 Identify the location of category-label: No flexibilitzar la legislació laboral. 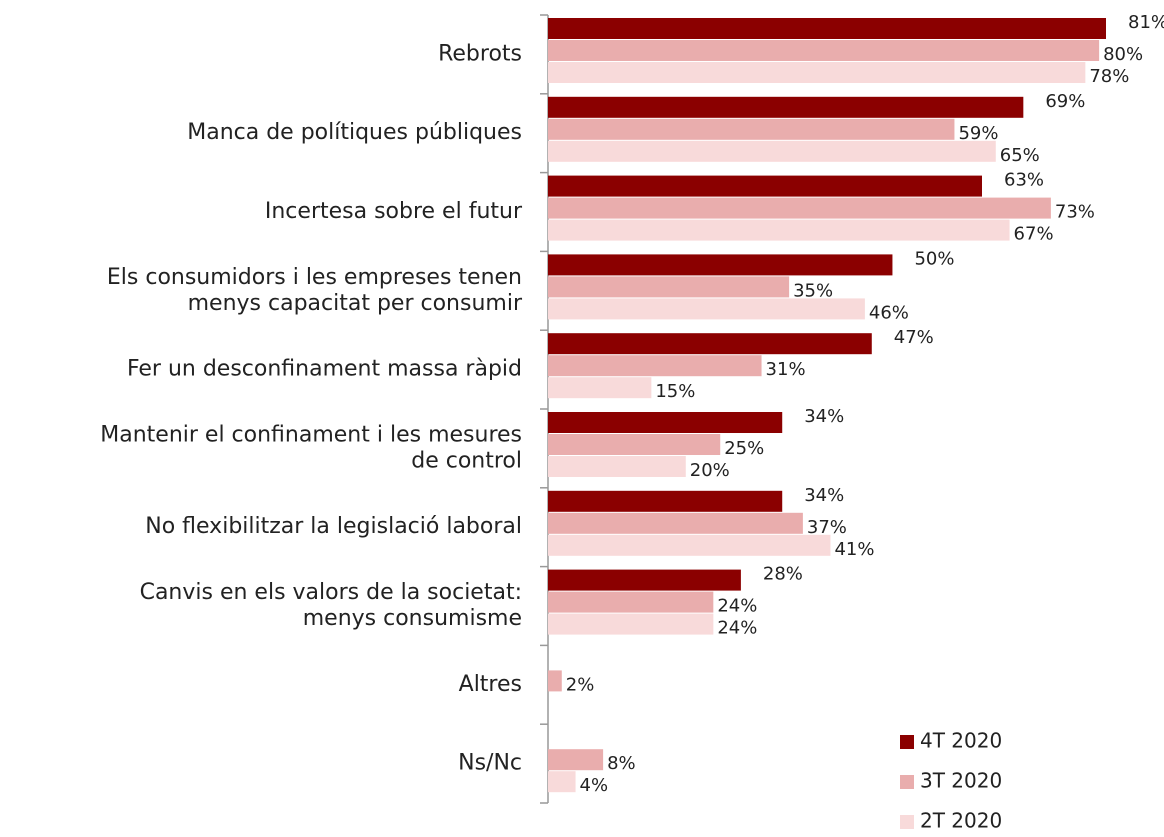
(333, 526).